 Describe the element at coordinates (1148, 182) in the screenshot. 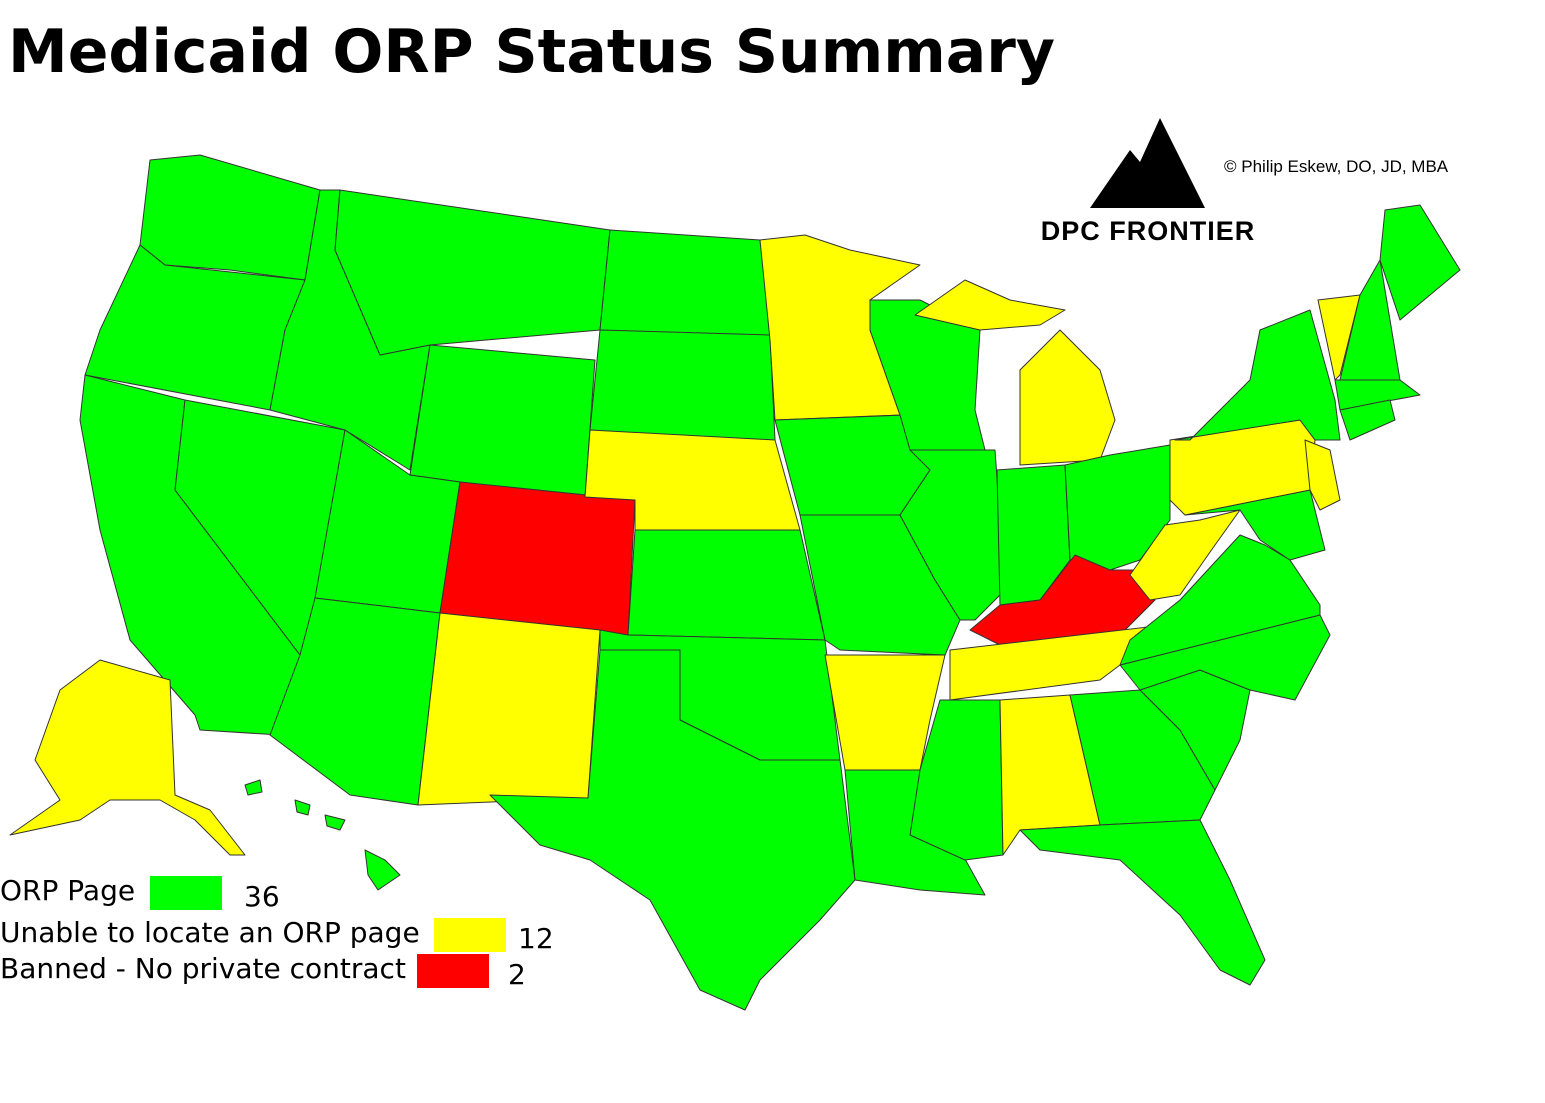

I see `logo: DPC FRONTIER` at that location.